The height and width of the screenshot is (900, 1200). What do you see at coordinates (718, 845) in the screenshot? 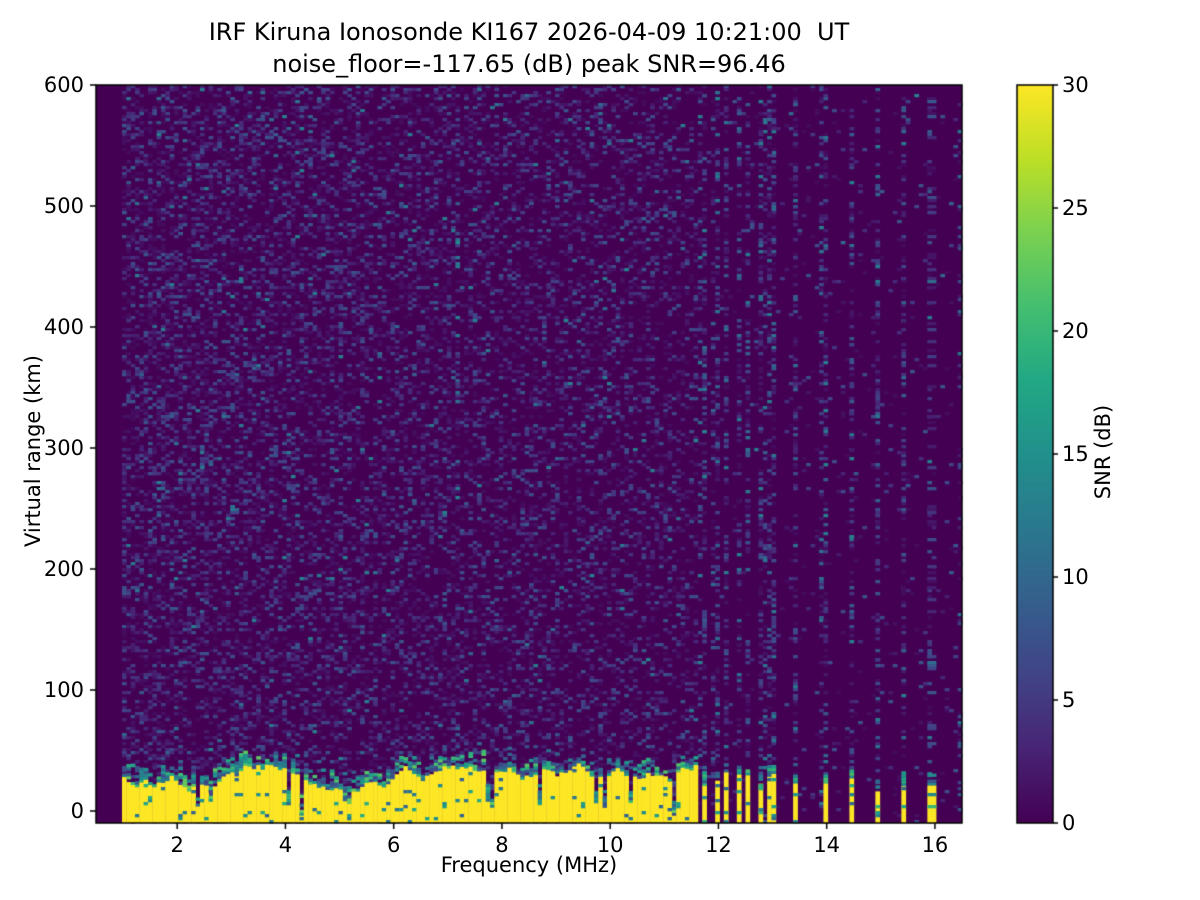
I see `x-tick-label: 12` at bounding box center [718, 845].